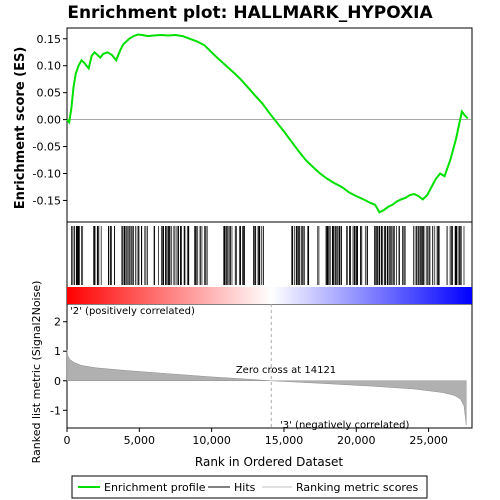 This screenshot has height=500, width=500. I want to click on es-ytick-label: 0.15, so click(49, 39).